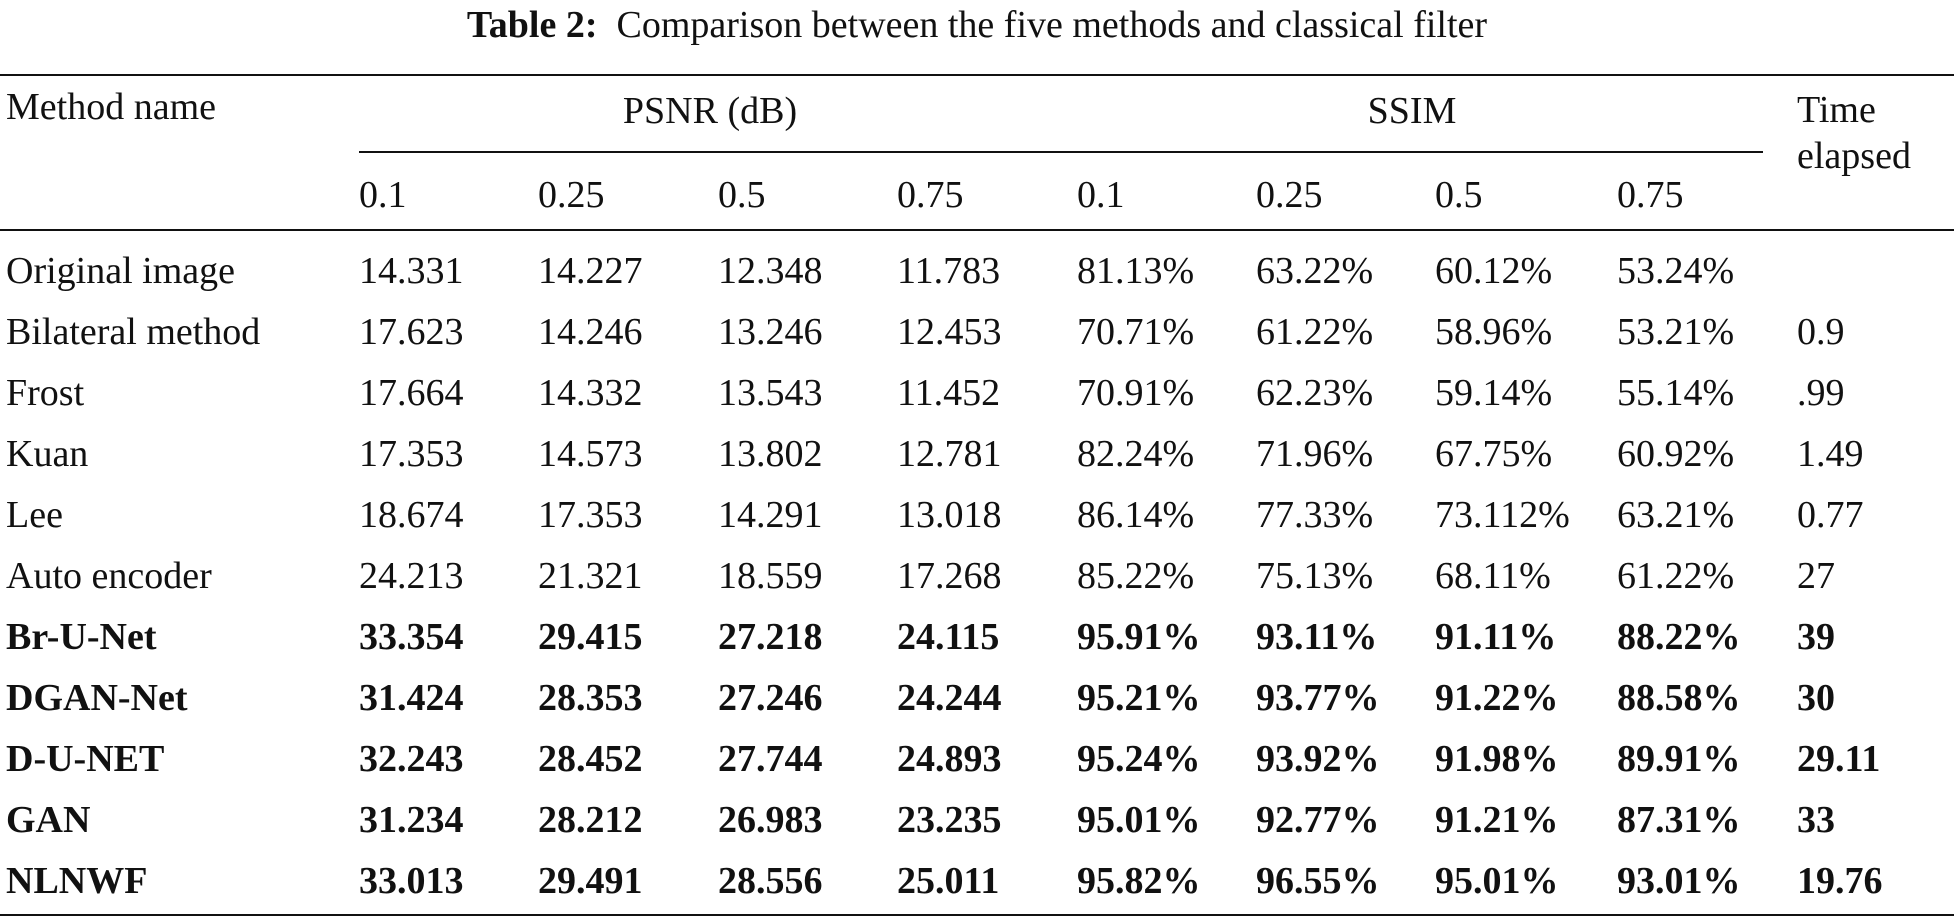 The width and height of the screenshot is (1954, 921). I want to click on row-label: NLNWF, so click(77, 881).